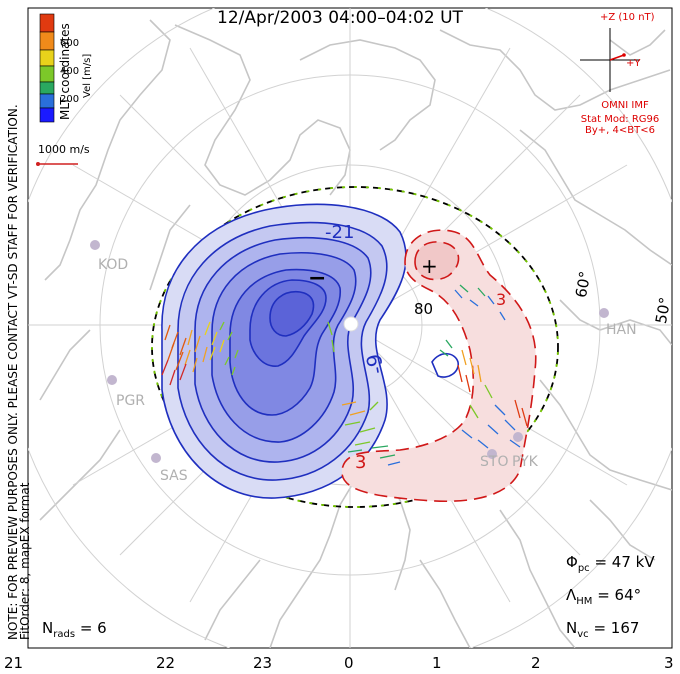 This screenshot has width=680, height=674. What do you see at coordinates (525, 462) in the screenshot?
I see `station-pyk: PYK` at bounding box center [525, 462].